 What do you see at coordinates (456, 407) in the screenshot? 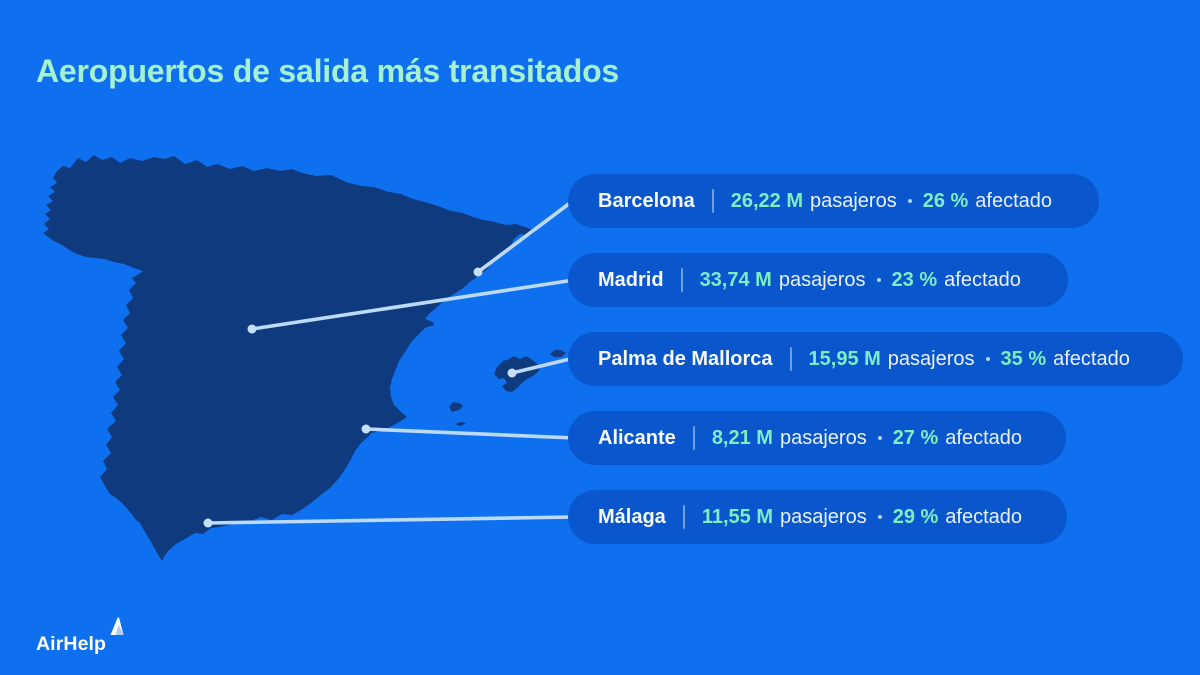
I see `island-ibiza` at bounding box center [456, 407].